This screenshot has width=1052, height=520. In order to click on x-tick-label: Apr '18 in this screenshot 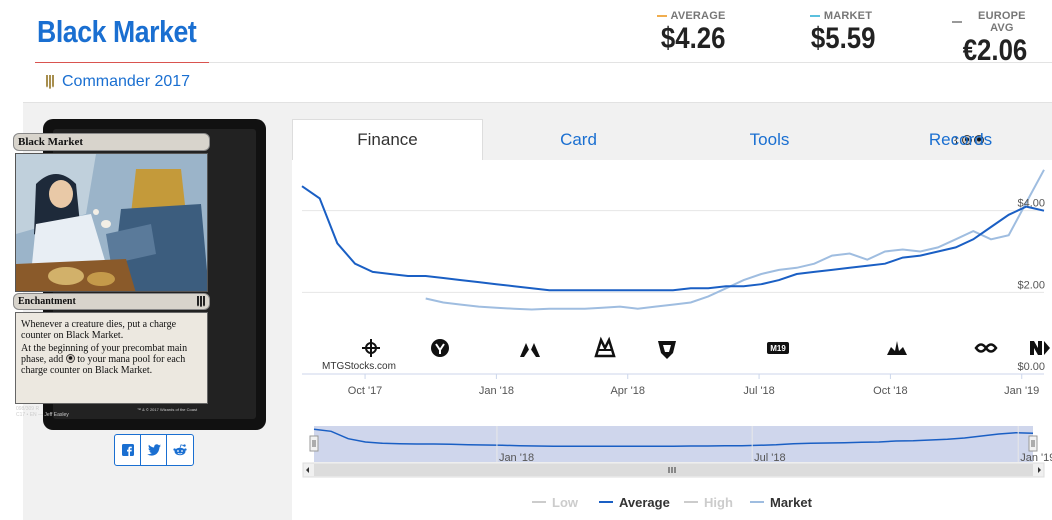, I will do `click(627, 391)`.